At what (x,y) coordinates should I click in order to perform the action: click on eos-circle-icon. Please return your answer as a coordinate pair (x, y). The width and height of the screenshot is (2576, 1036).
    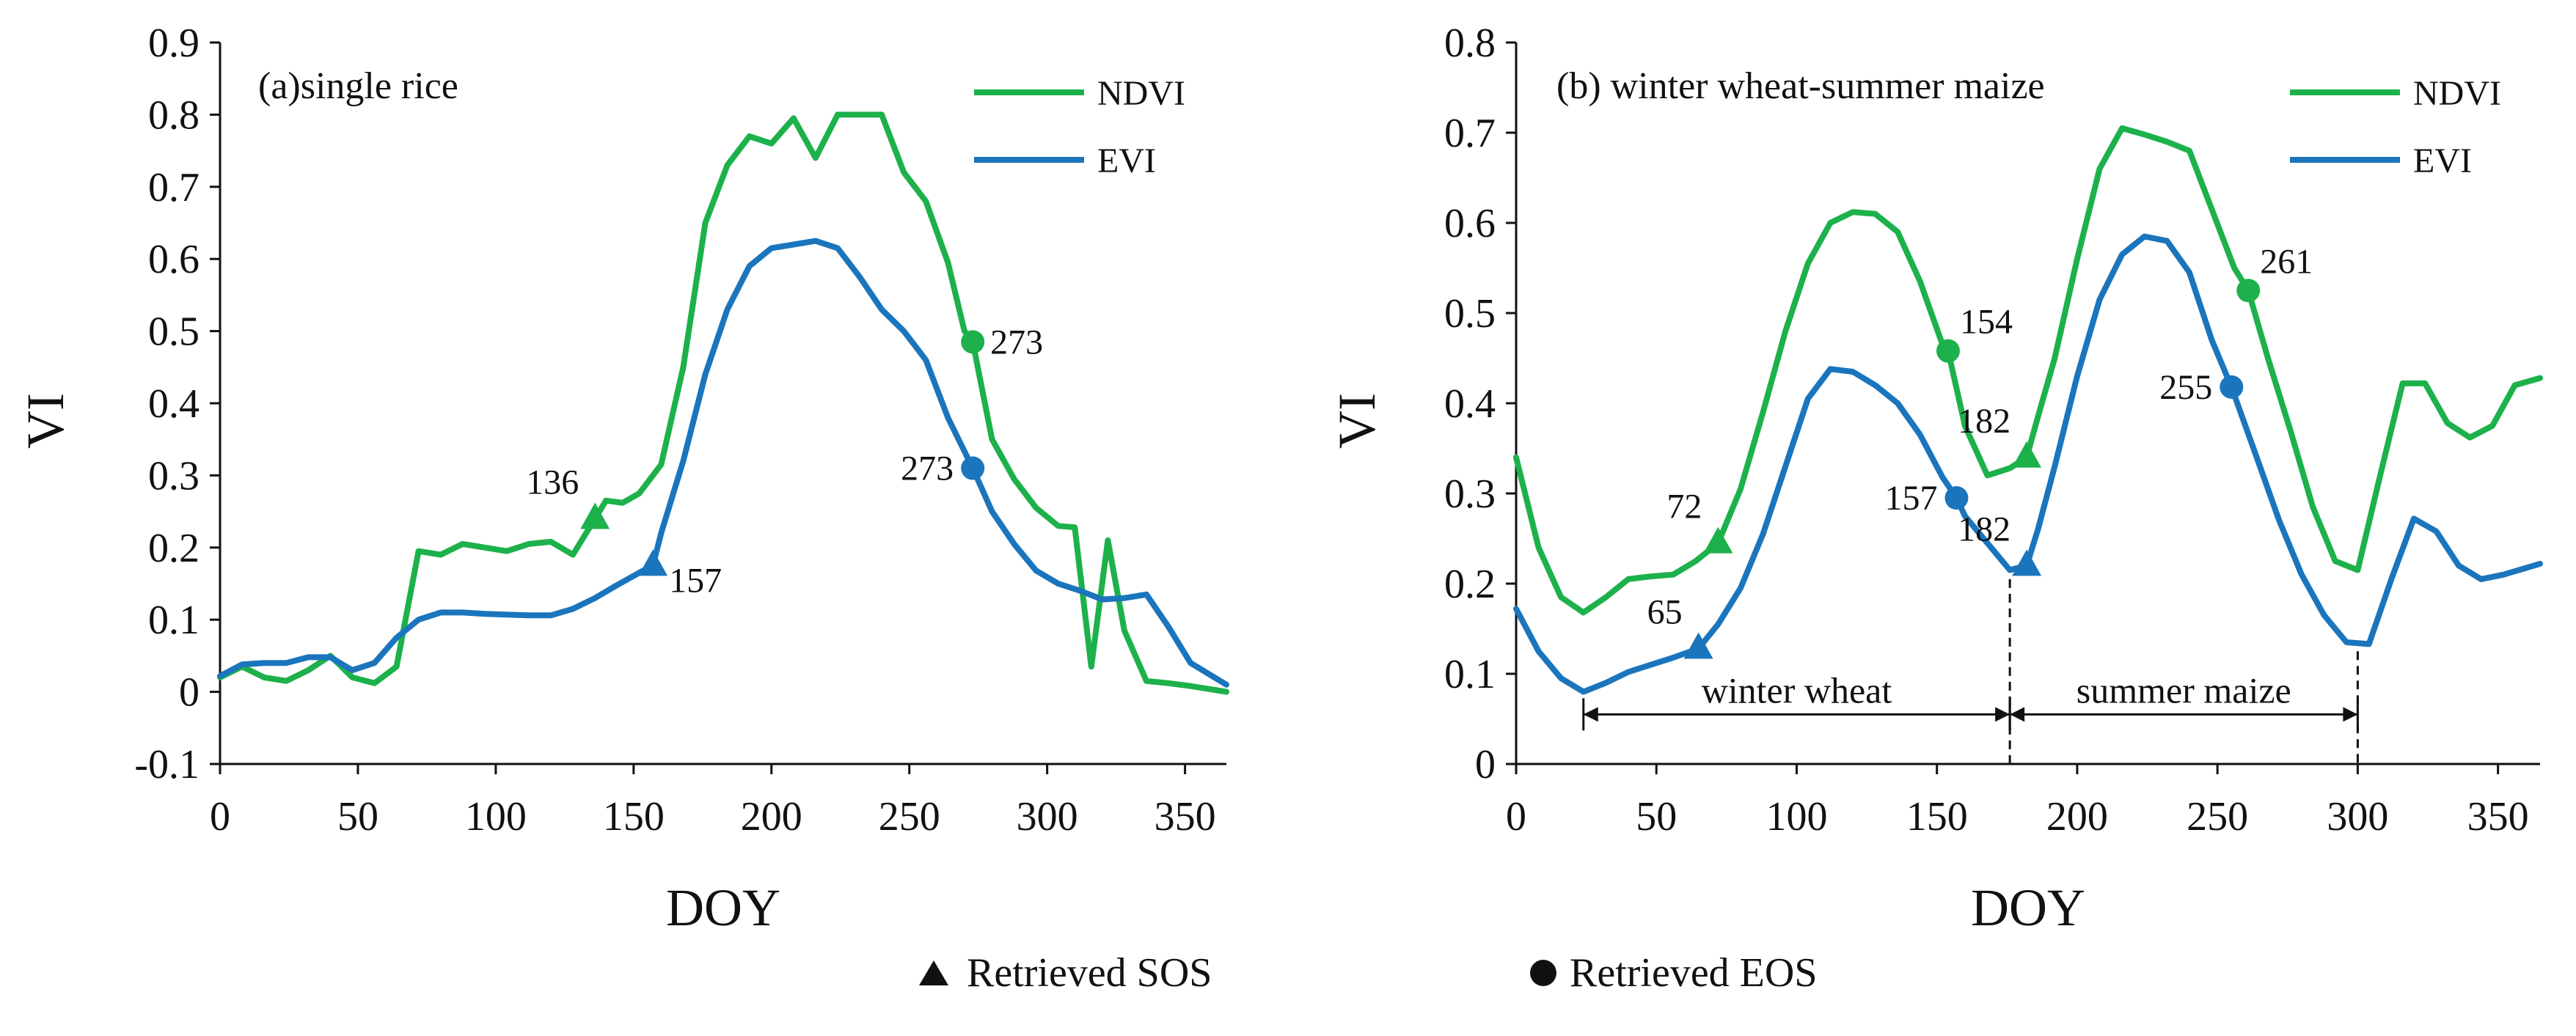
    Looking at the image, I should click on (1543, 973).